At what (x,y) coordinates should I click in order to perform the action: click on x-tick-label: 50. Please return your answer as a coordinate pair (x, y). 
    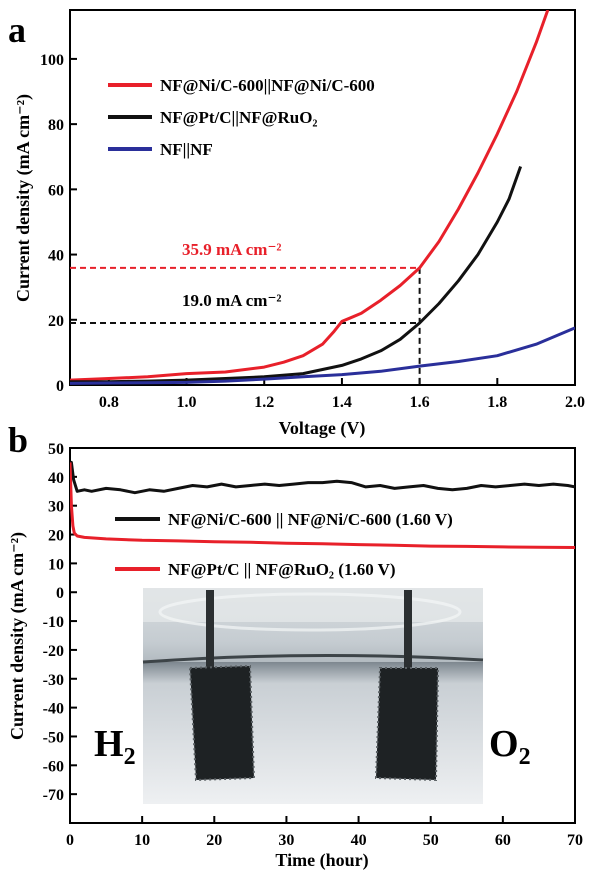
    Looking at the image, I should click on (431, 840).